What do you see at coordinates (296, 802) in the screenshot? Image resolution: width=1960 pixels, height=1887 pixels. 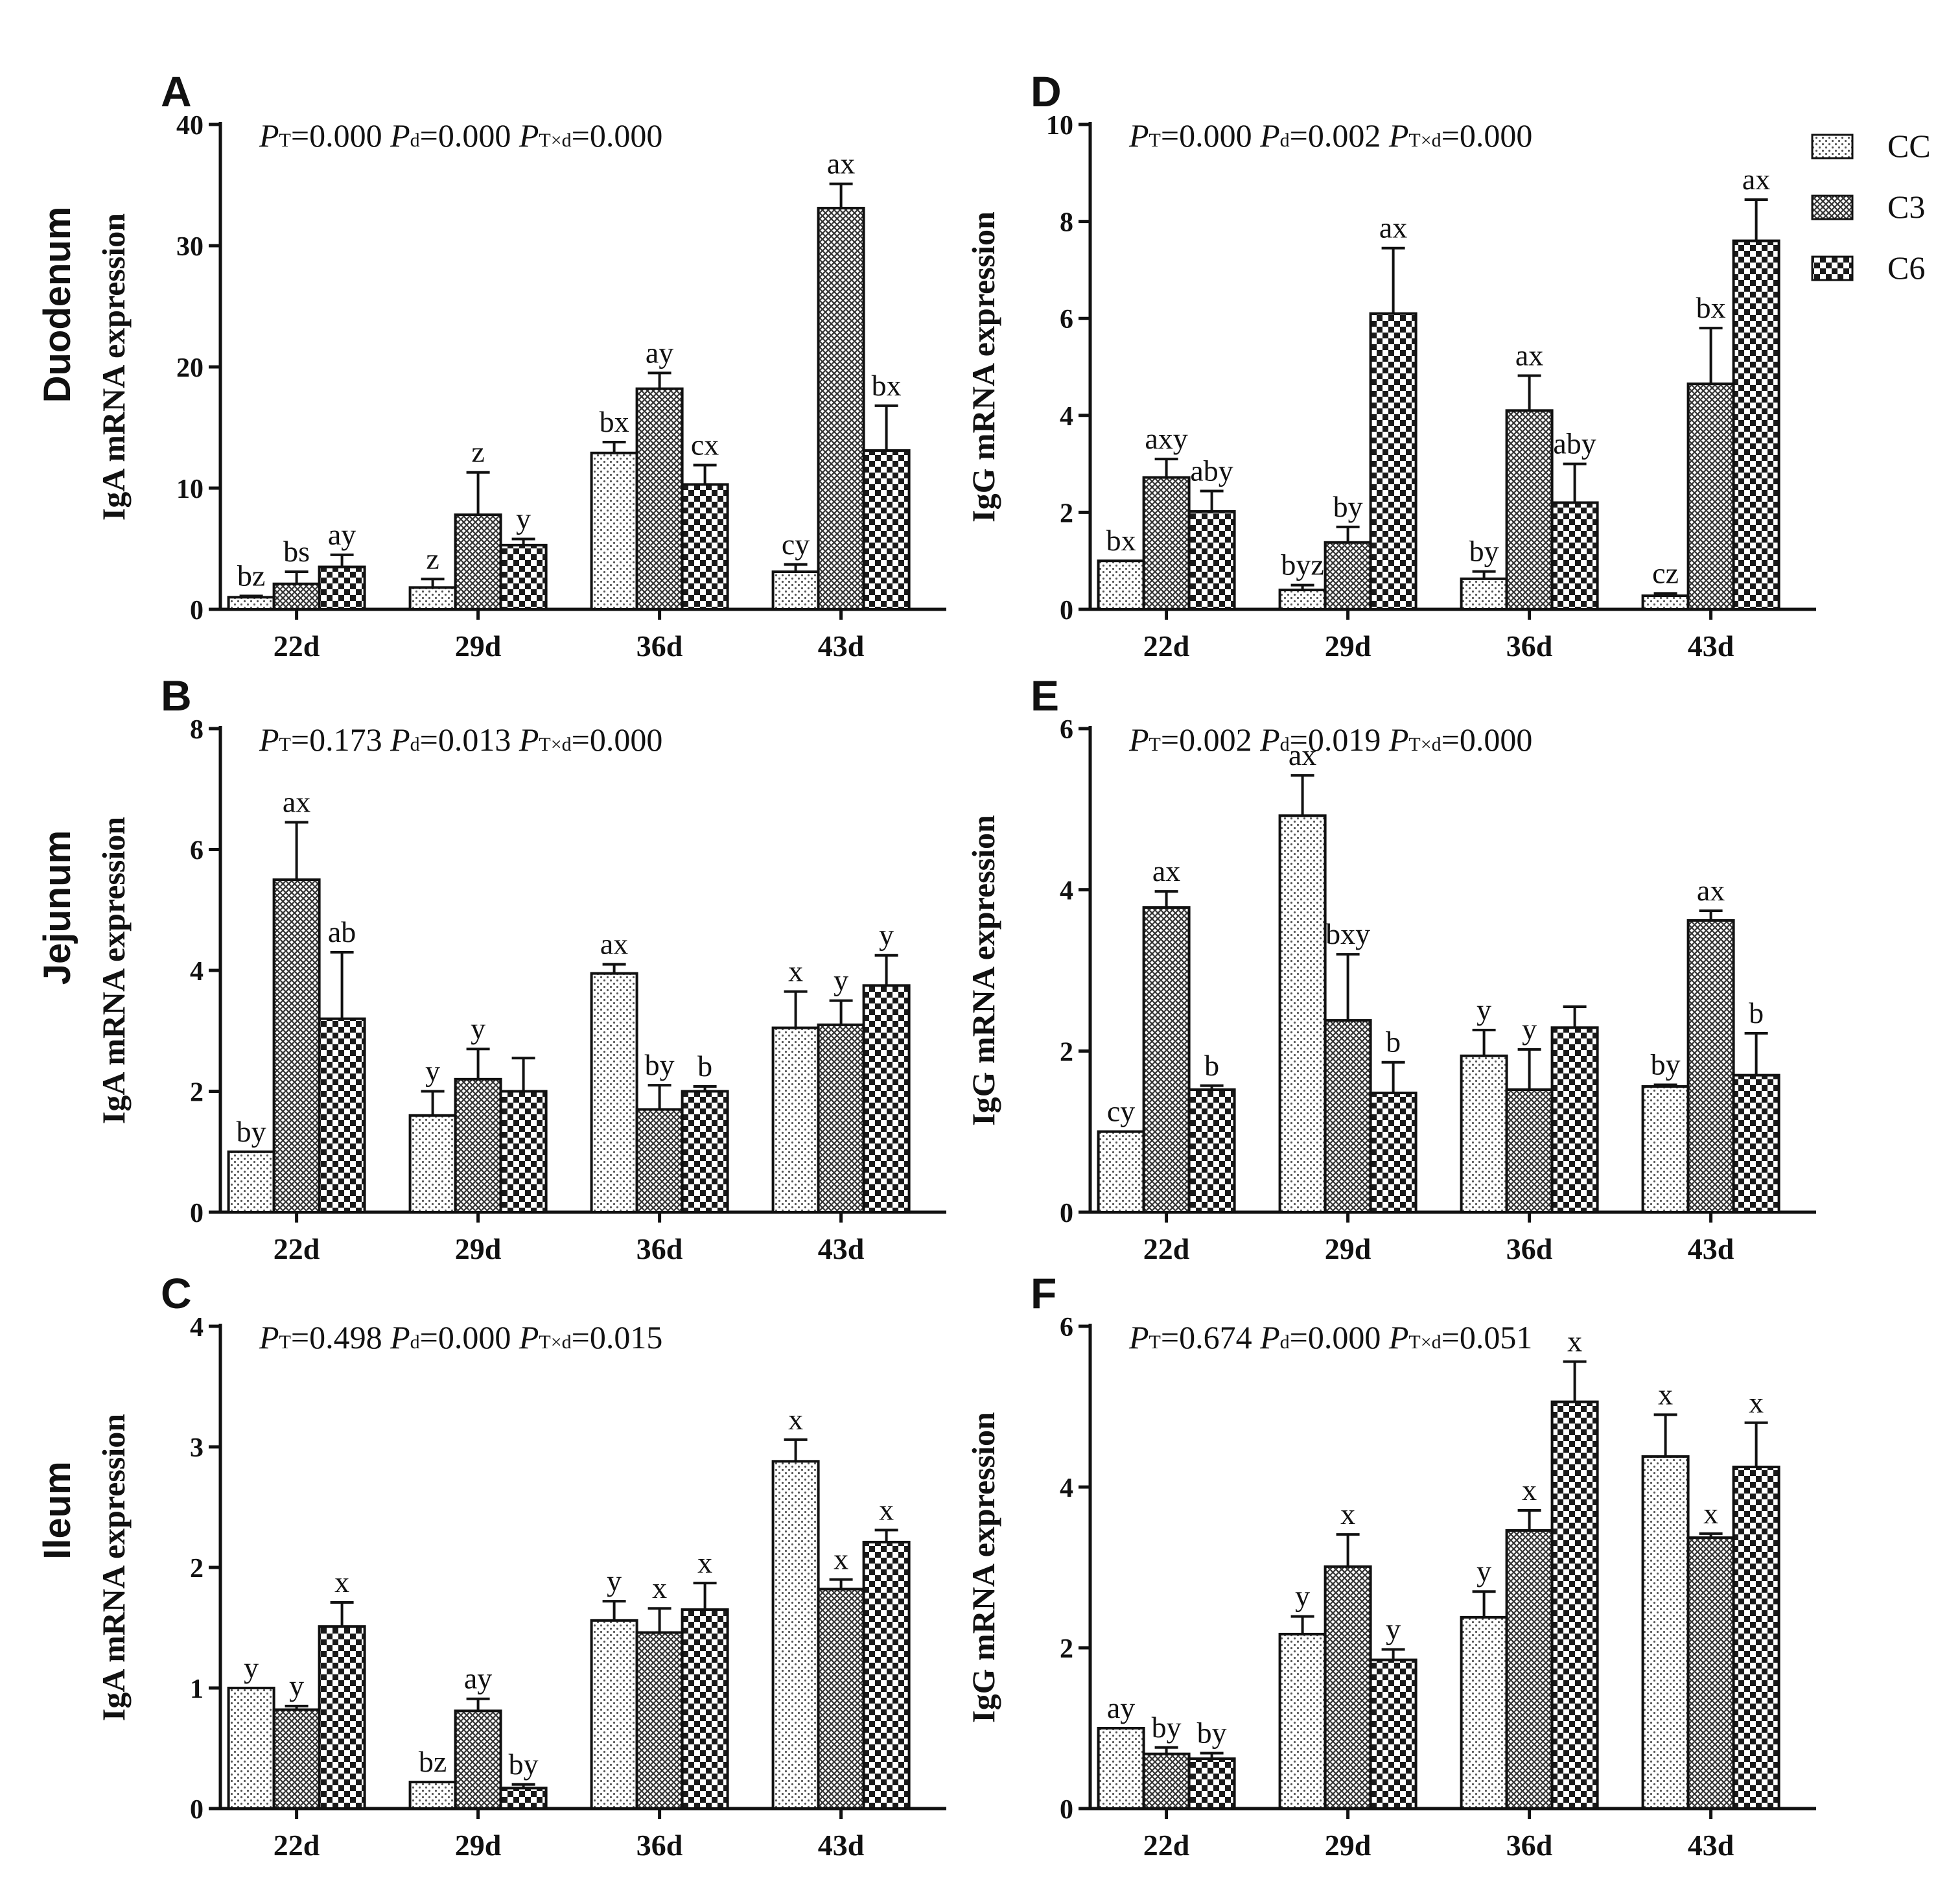 I see `sig-label-b-22d-c3: ax` at bounding box center [296, 802].